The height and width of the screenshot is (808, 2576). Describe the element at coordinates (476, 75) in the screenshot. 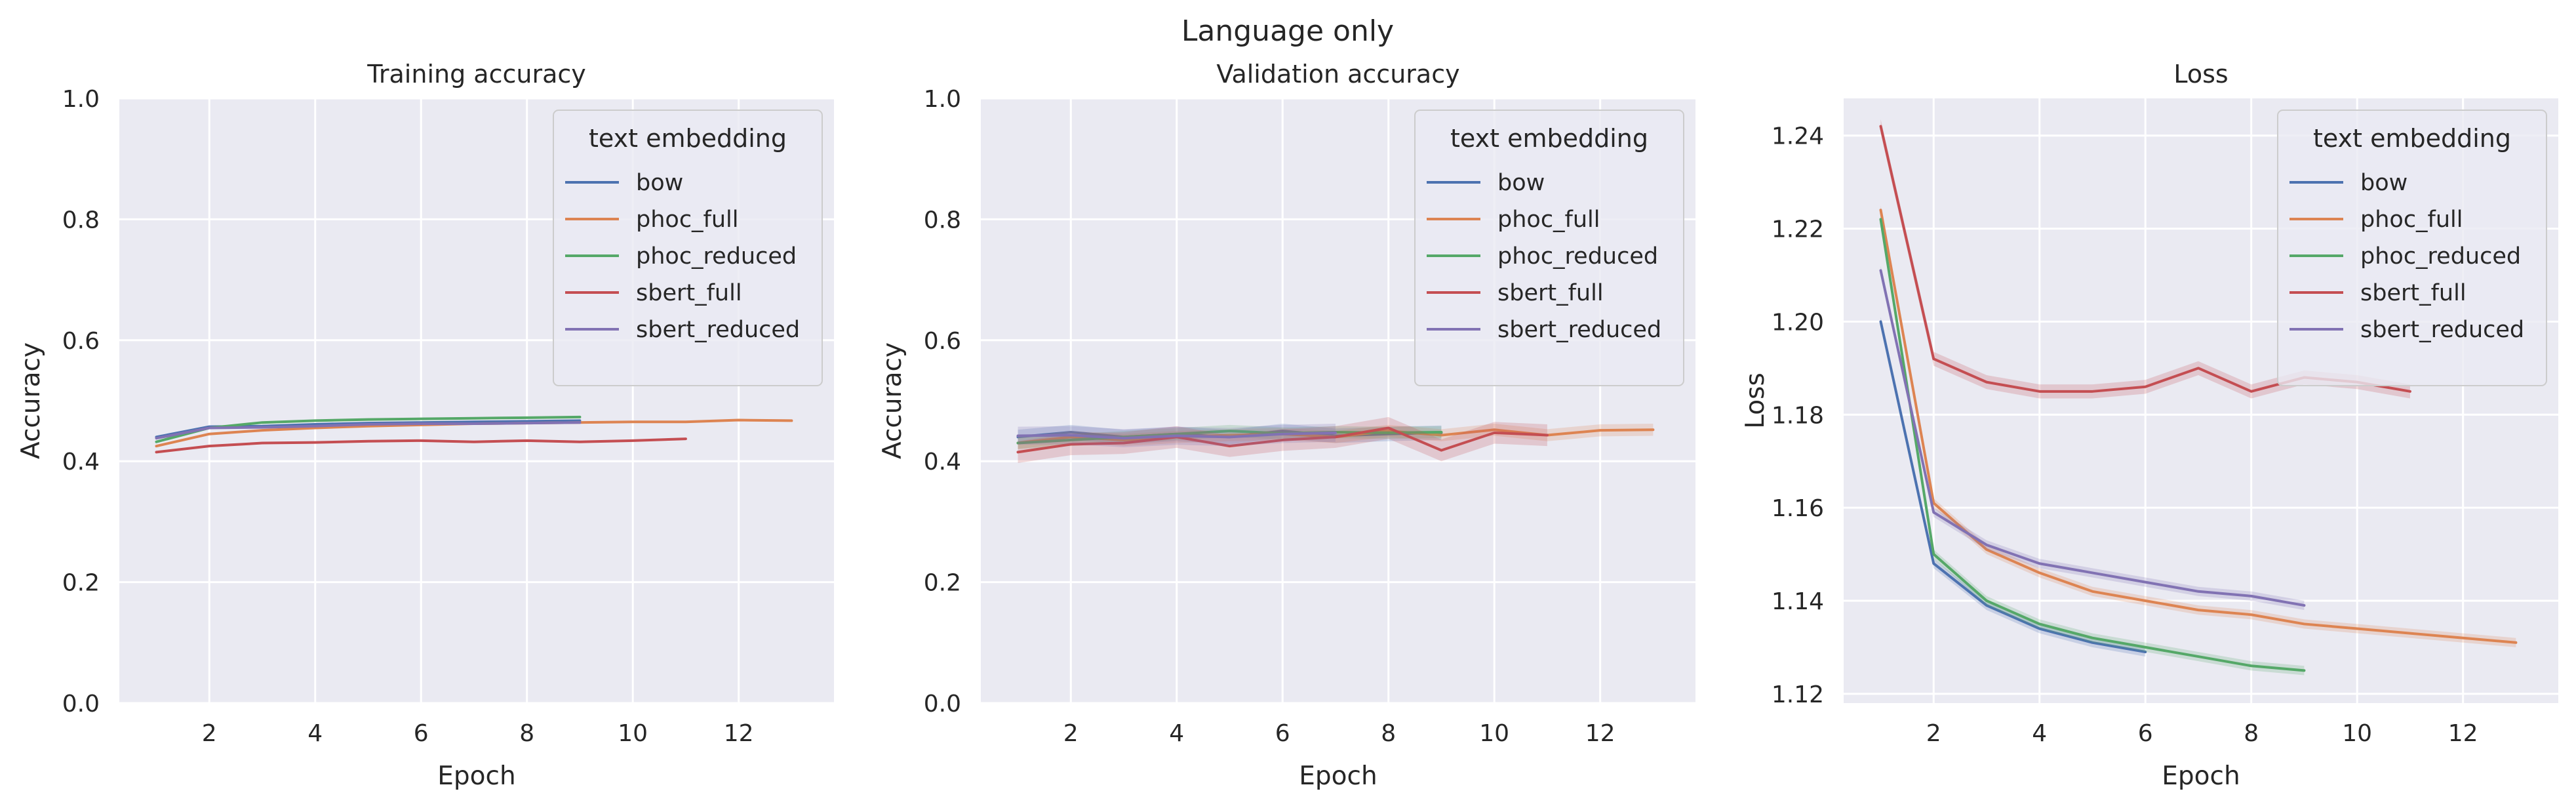

I see `panel-title: Training accuracy` at that location.